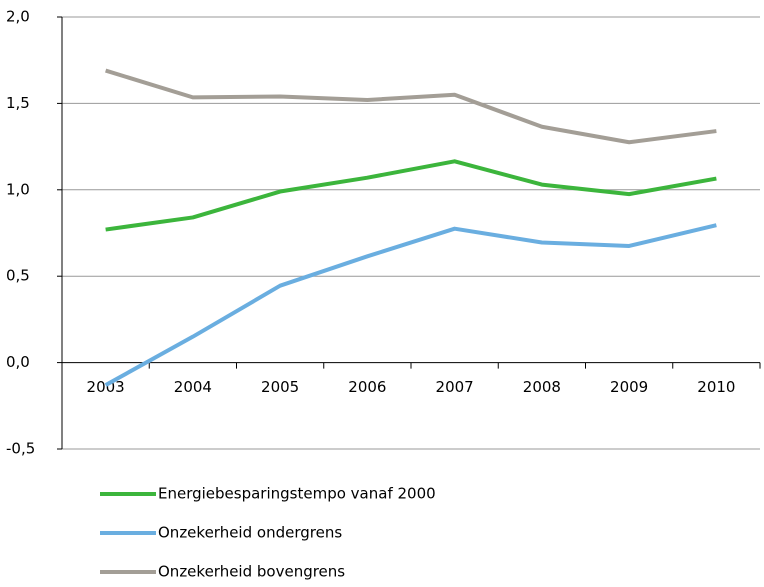 Image resolution: width=764 pixels, height=587 pixels. I want to click on y-tick-label: 1,5, so click(18, 103).